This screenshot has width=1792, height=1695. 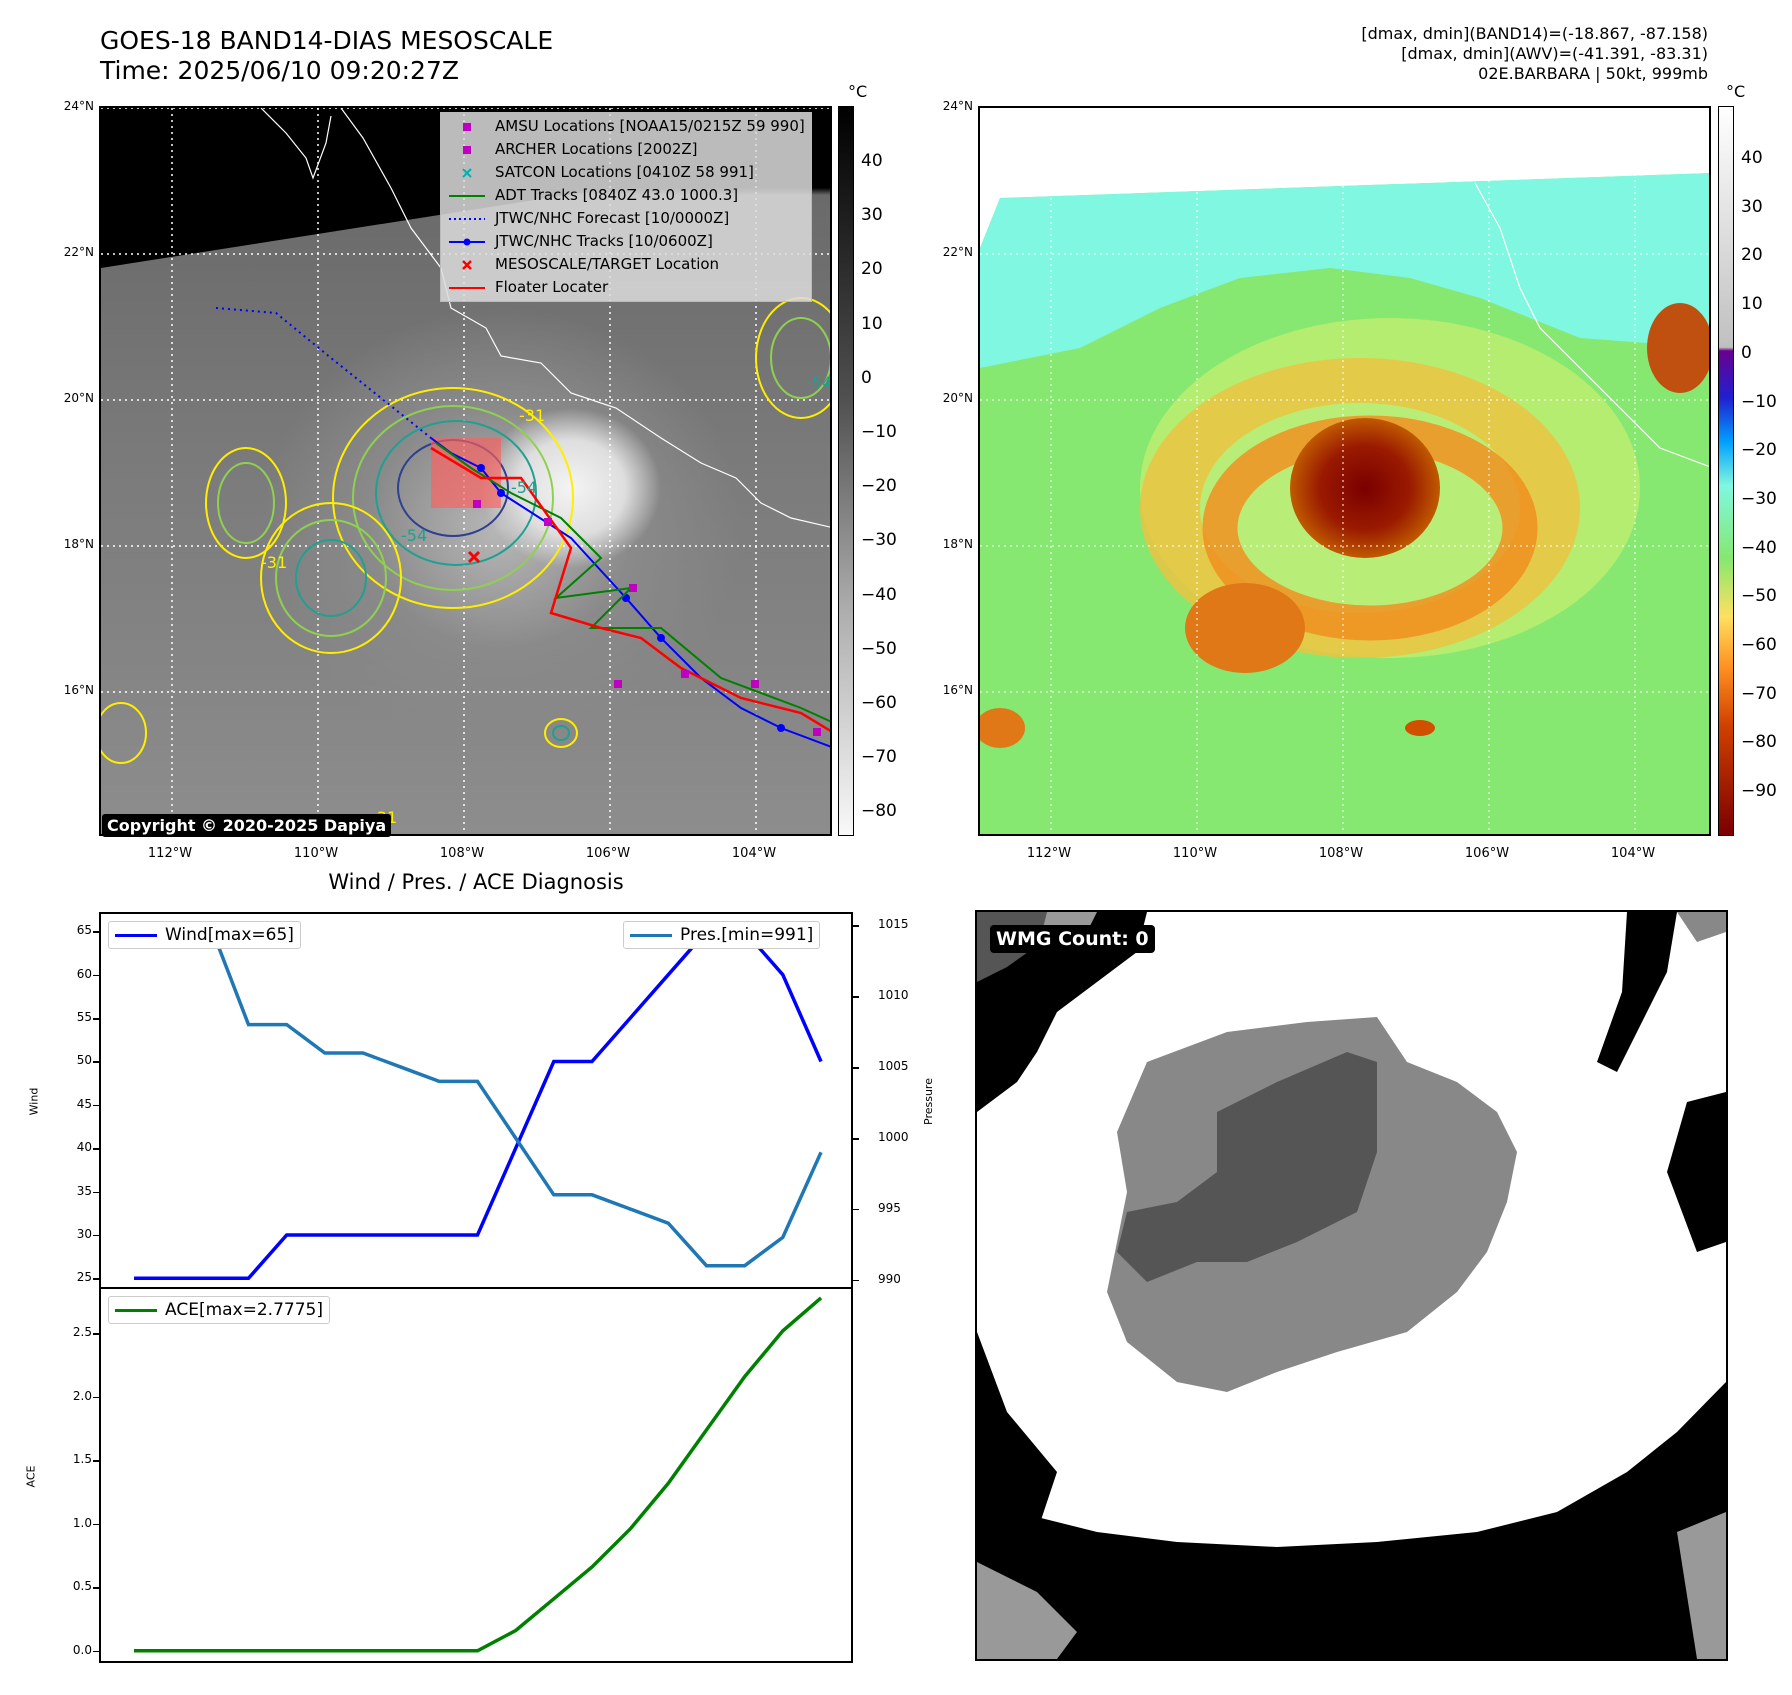 I want to click on ace-legend: ACE[max=2.7775], so click(x=219, y=1310).